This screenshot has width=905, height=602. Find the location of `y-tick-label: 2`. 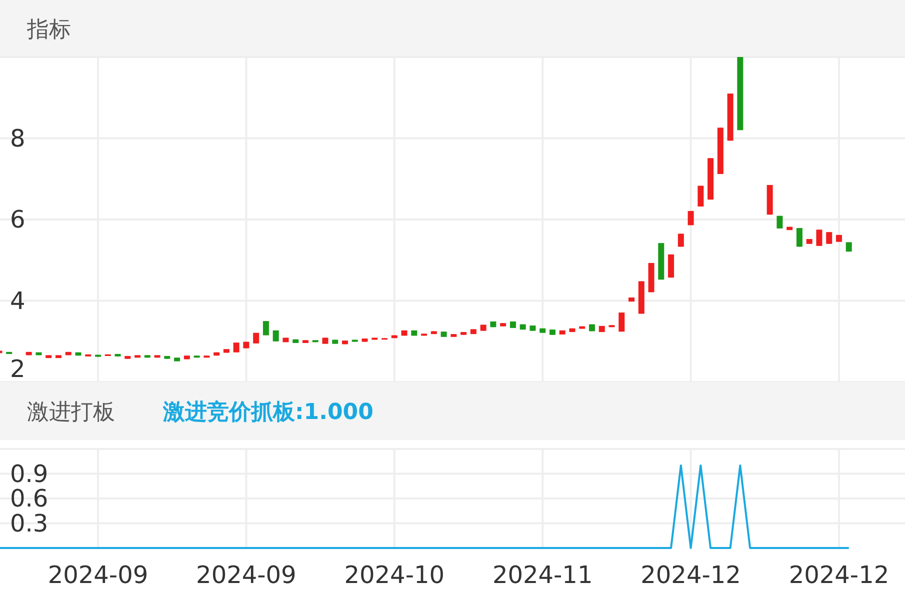

y-tick-label: 2 is located at coordinates (18, 369).